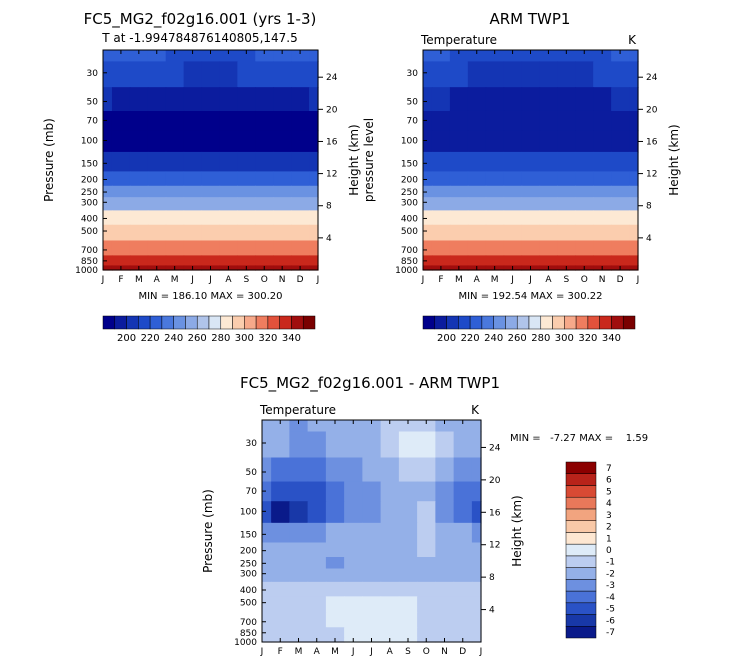 The width and height of the screenshot is (733, 665). I want to click on y-tick-label: 50, so click(413, 103).